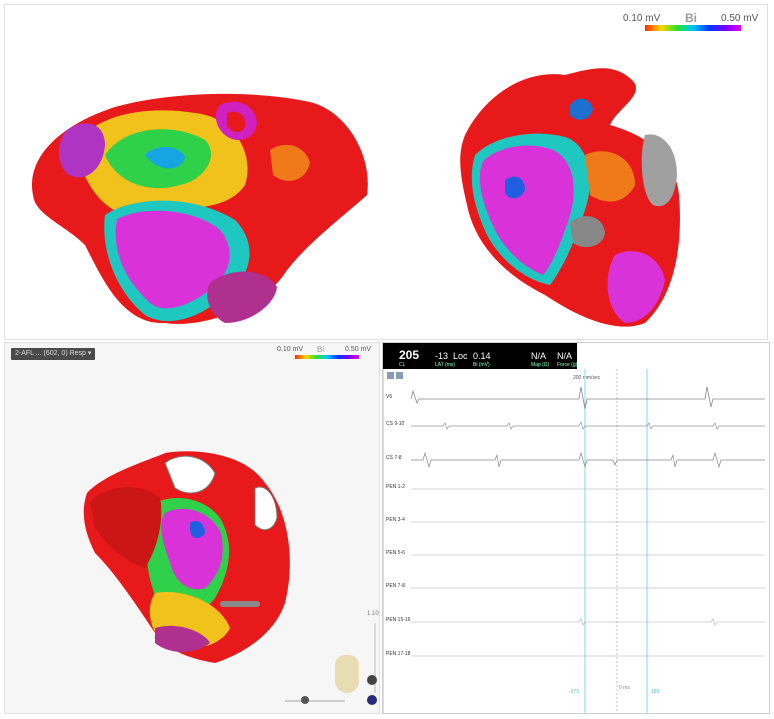 This screenshot has width=774, height=719. I want to click on channel-label: CS 7-8, so click(394, 458).